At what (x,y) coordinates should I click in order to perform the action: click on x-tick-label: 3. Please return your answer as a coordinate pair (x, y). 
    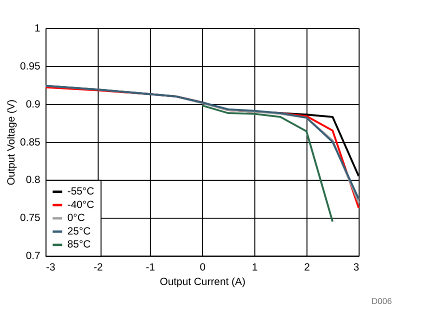
    Looking at the image, I should click on (356, 268).